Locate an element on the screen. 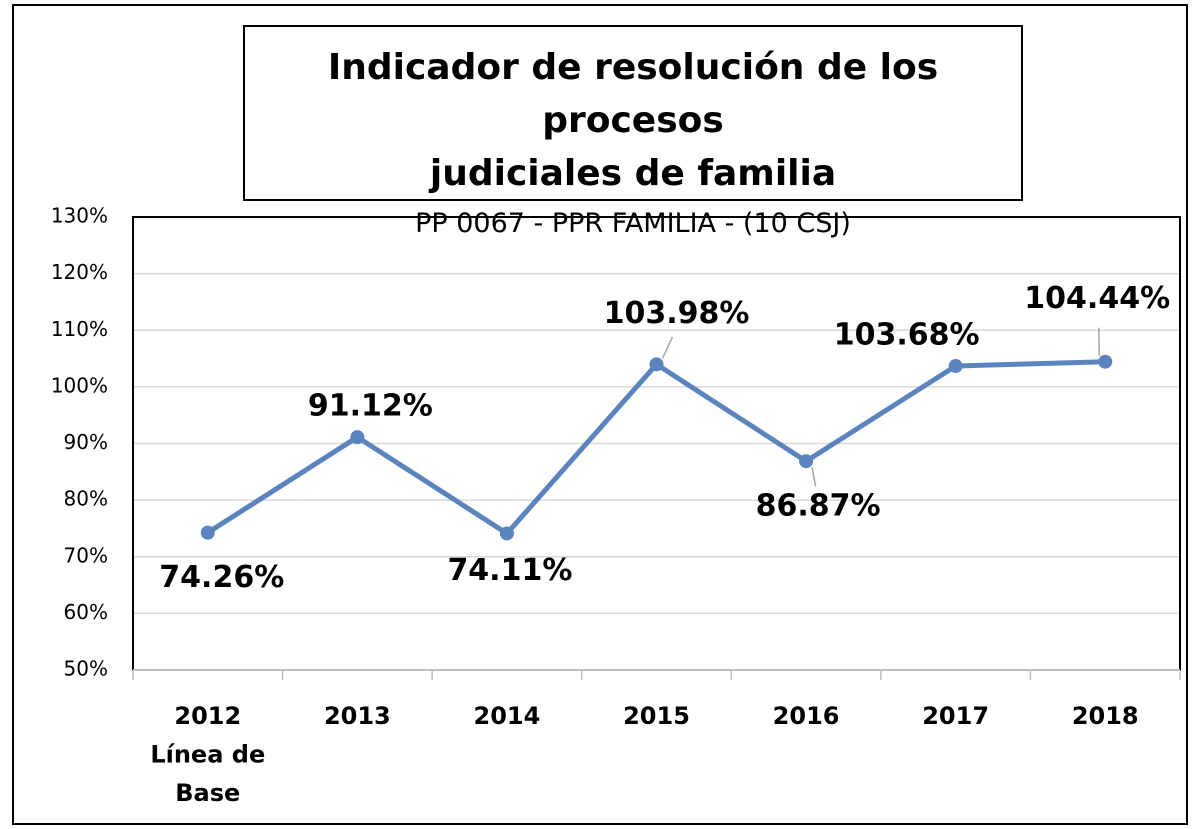 This screenshot has width=1196, height=829. y-tick-label: 110% is located at coordinates (79, 329).